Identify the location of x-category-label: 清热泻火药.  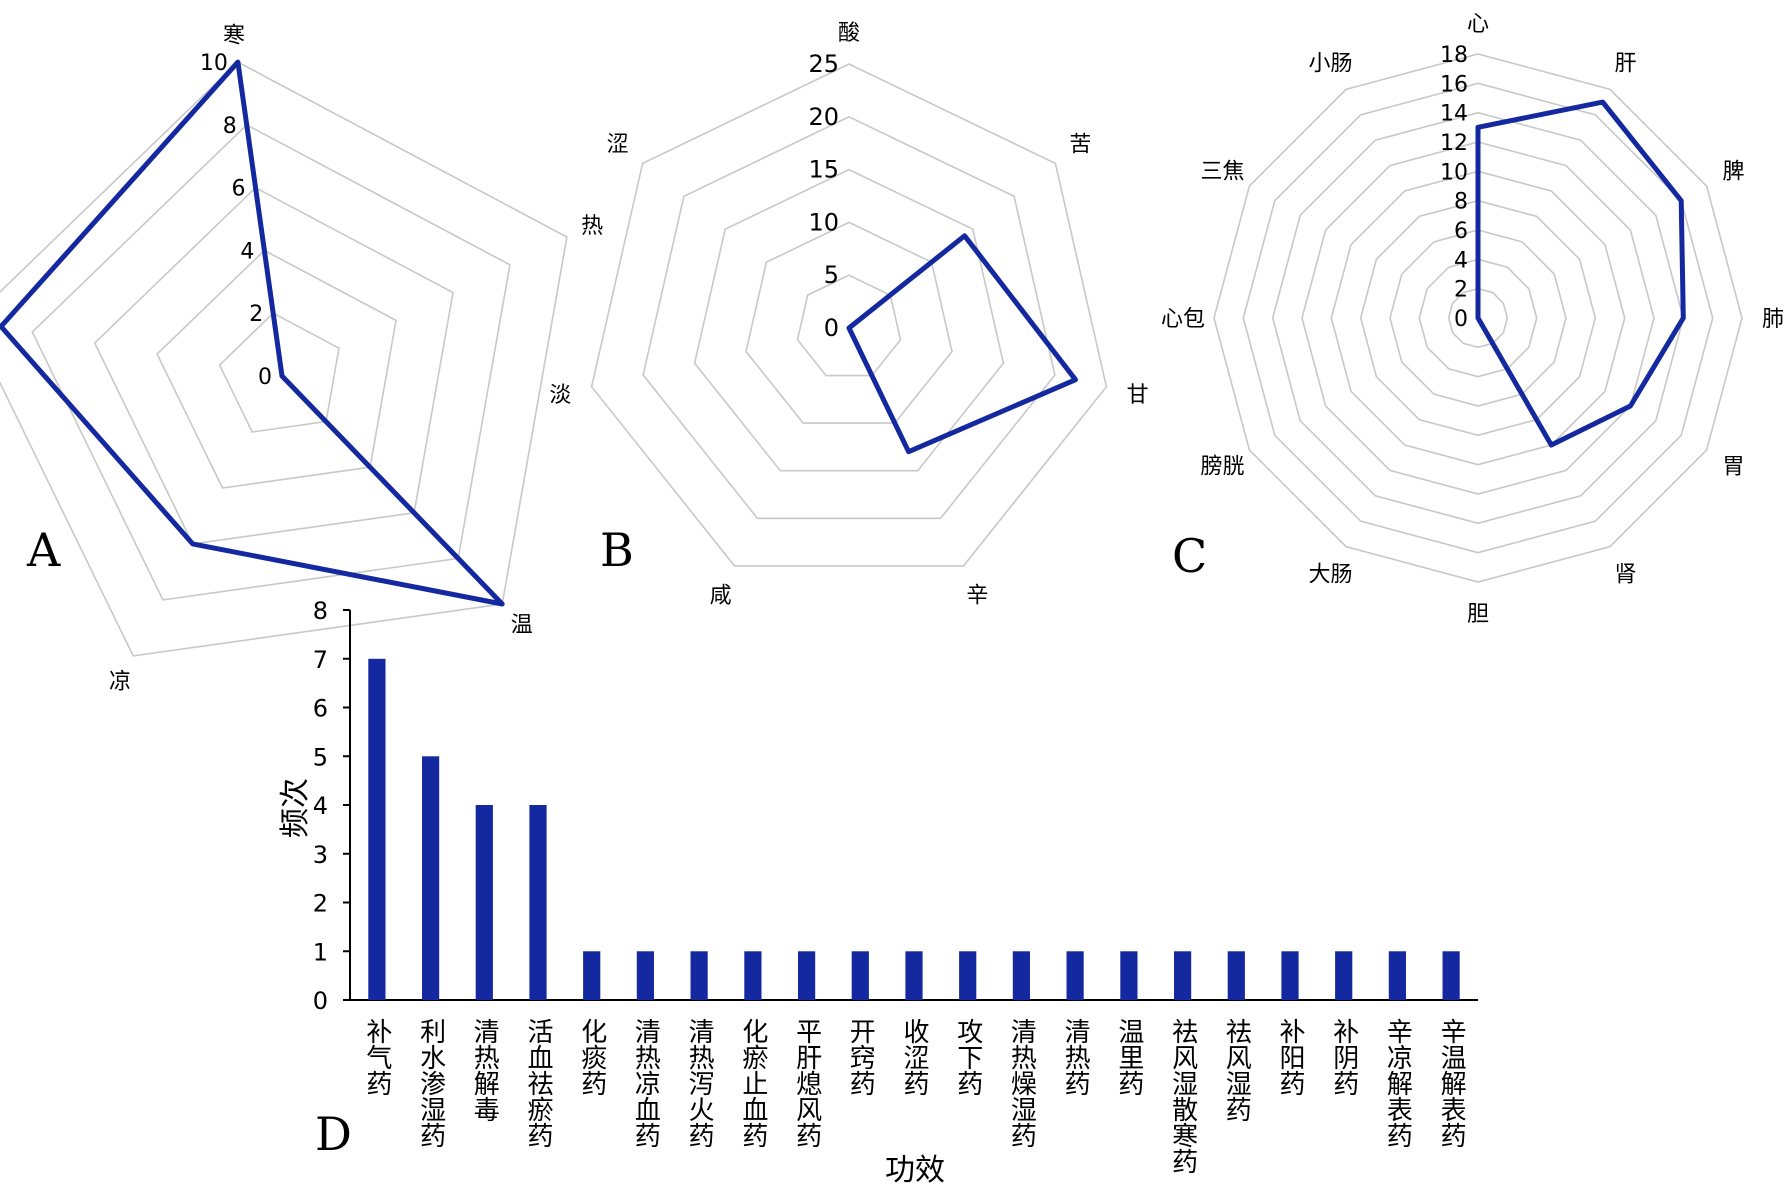
(699, 1083).